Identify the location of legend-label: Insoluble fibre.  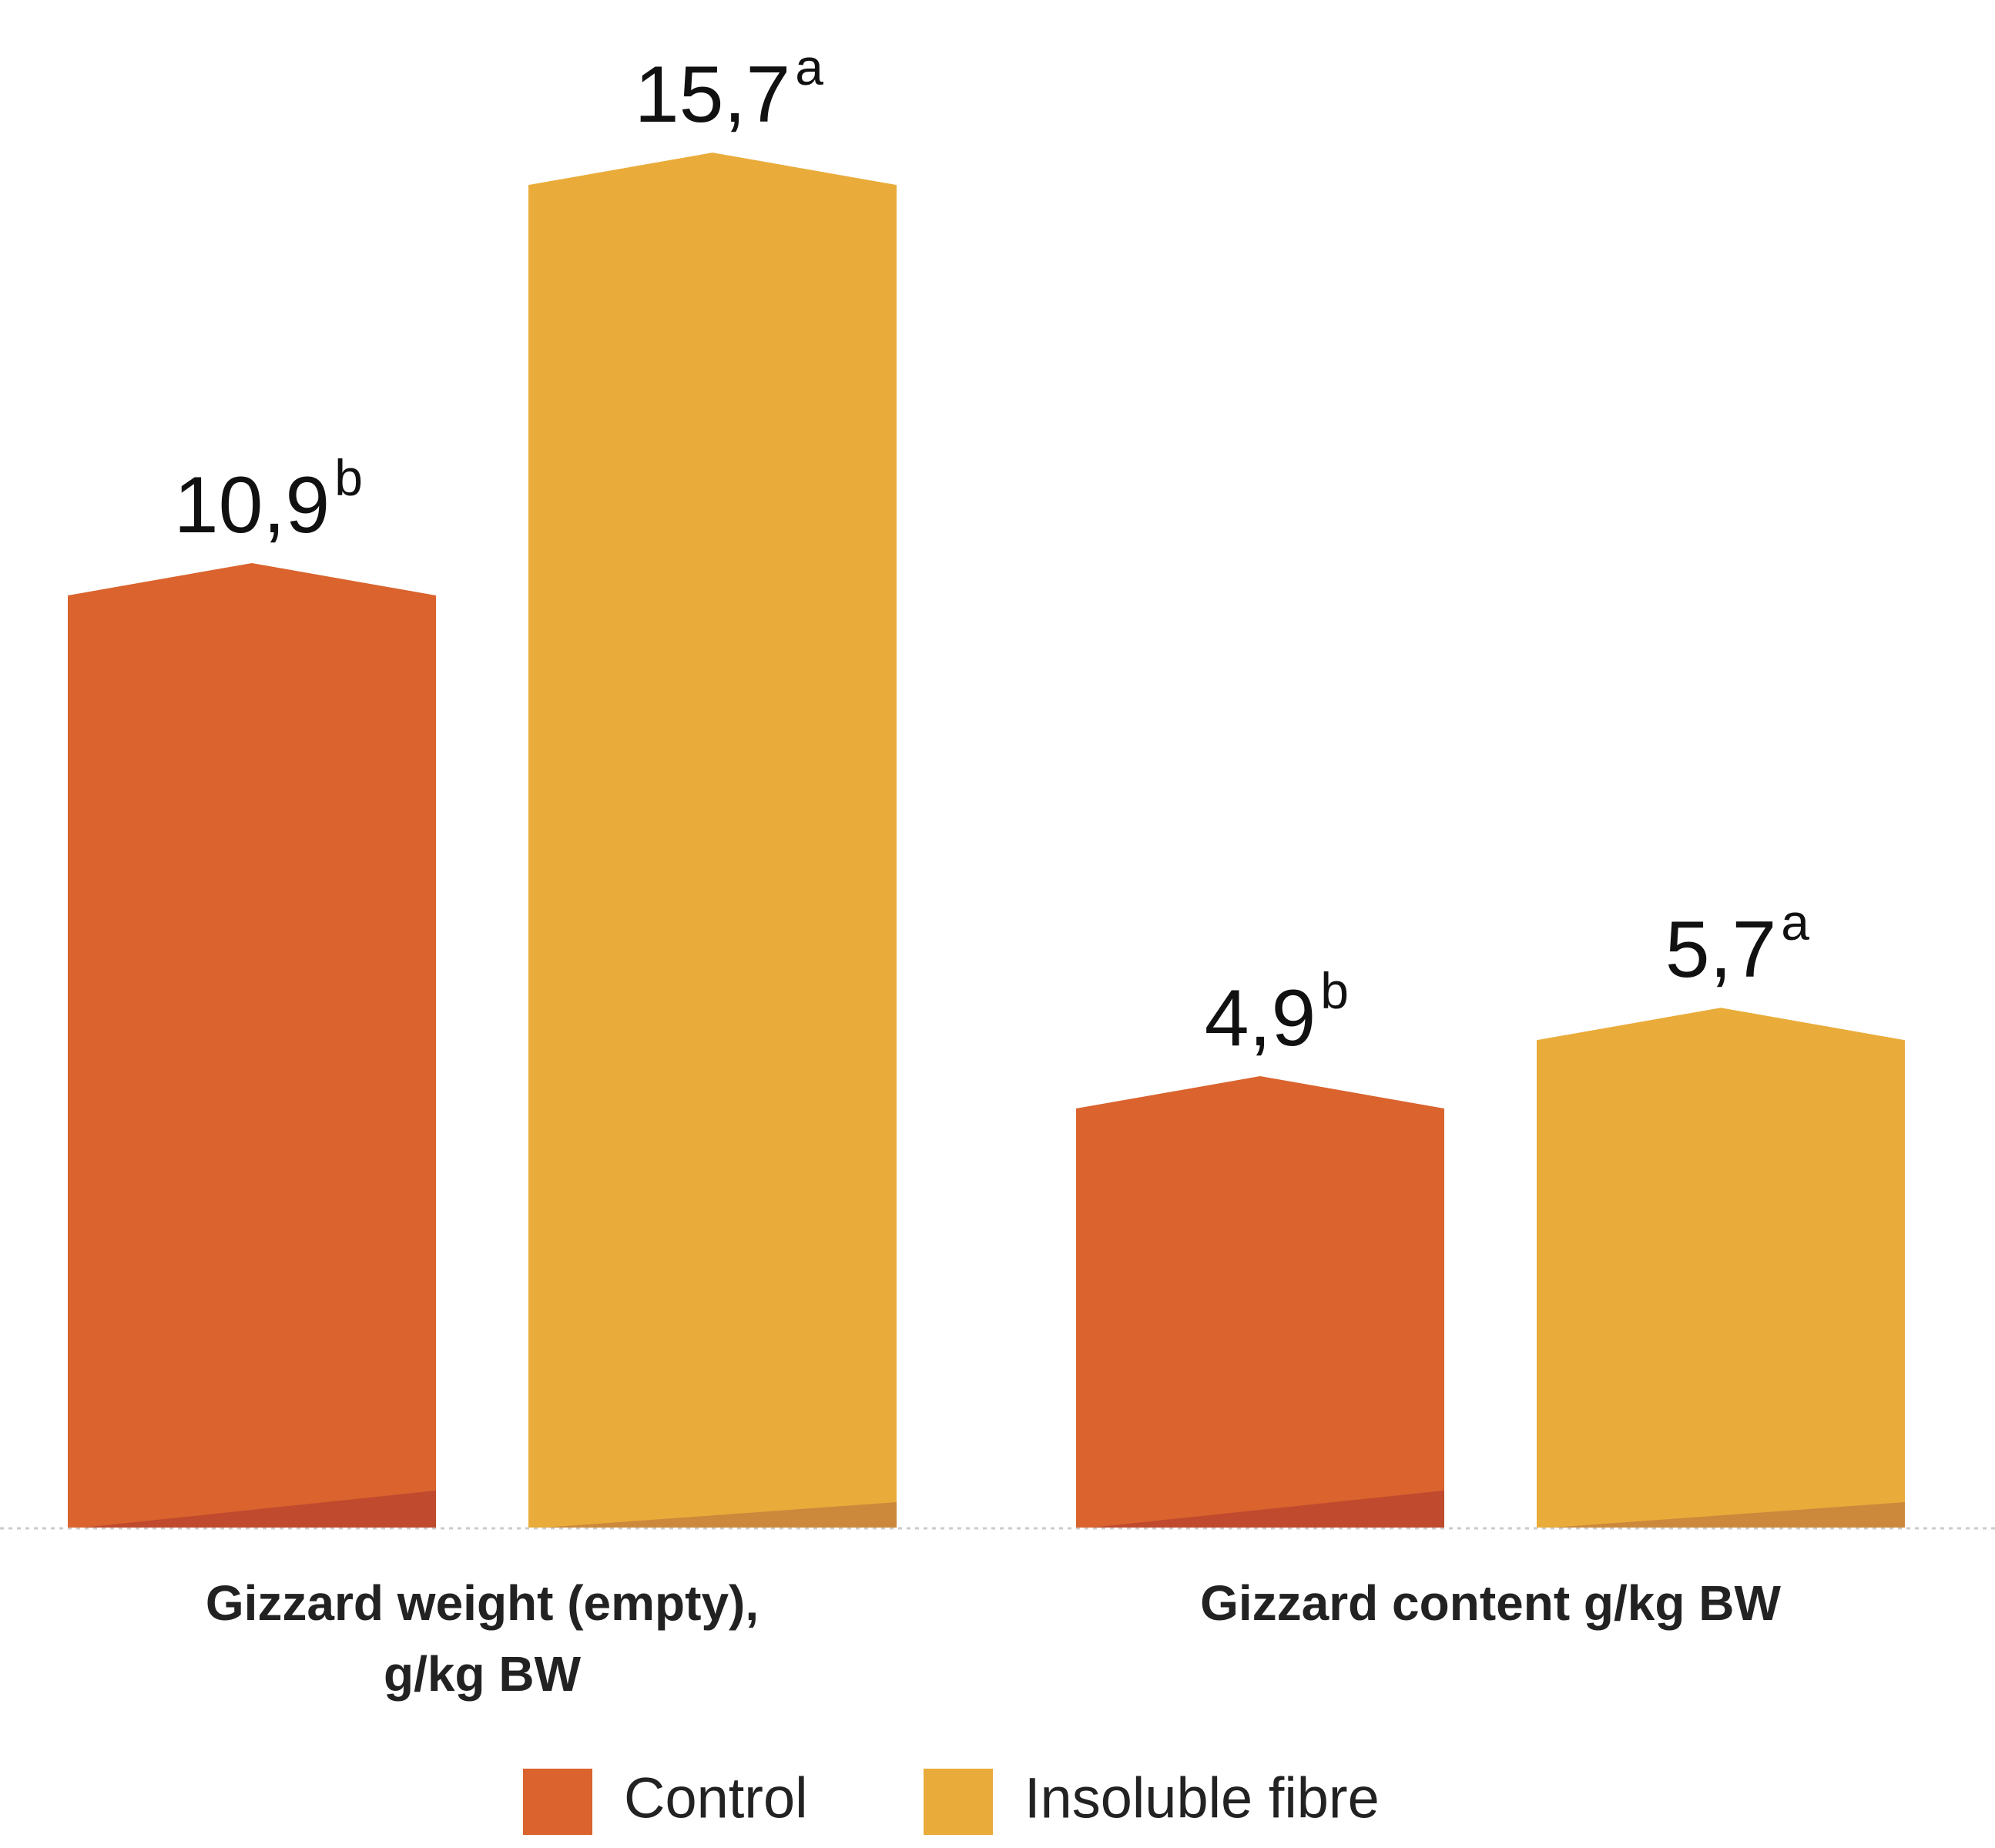
(1202, 1798).